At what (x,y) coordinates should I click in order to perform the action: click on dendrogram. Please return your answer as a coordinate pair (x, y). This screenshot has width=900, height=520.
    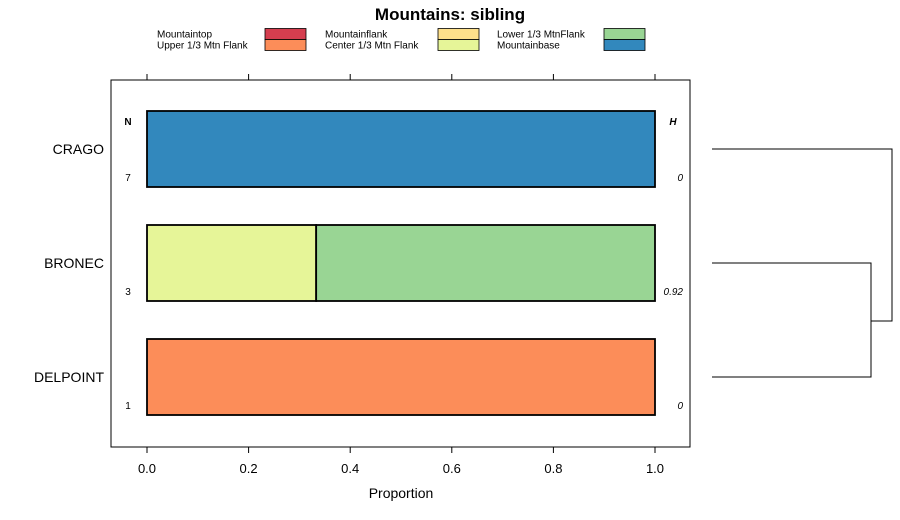
    Looking at the image, I should click on (802, 263).